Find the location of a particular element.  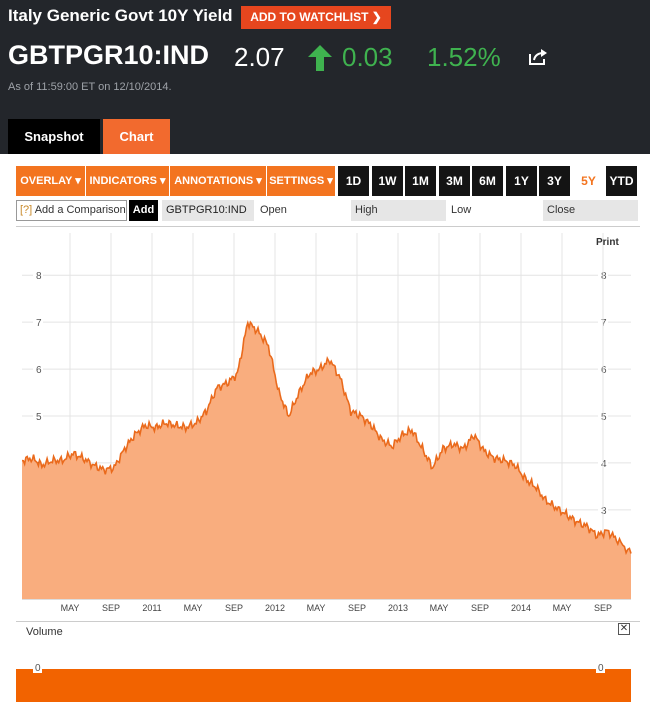

y-tick-label-left: 8 is located at coordinates (39, 276).